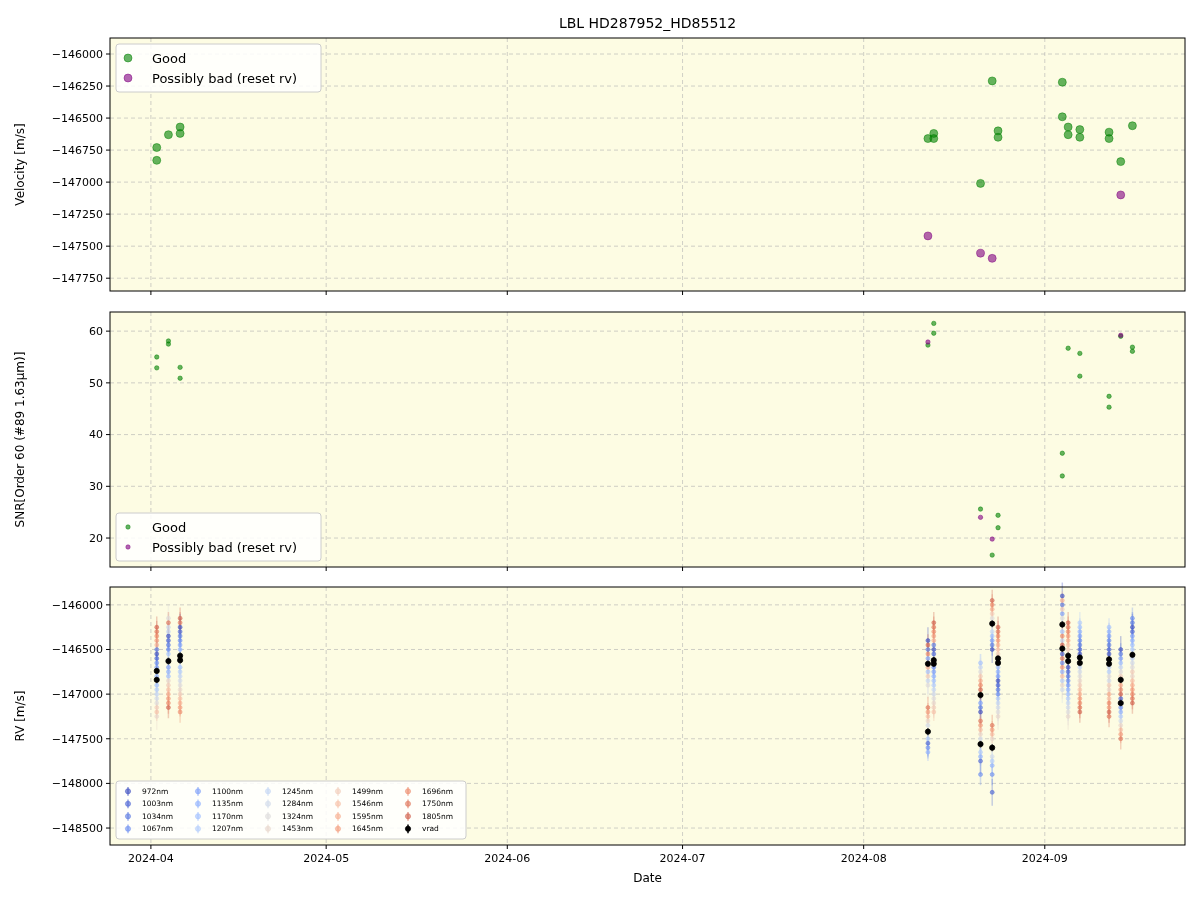 The image size is (1200, 900). I want to click on chart-title: LBL HD287952_HD85512, so click(647, 23).